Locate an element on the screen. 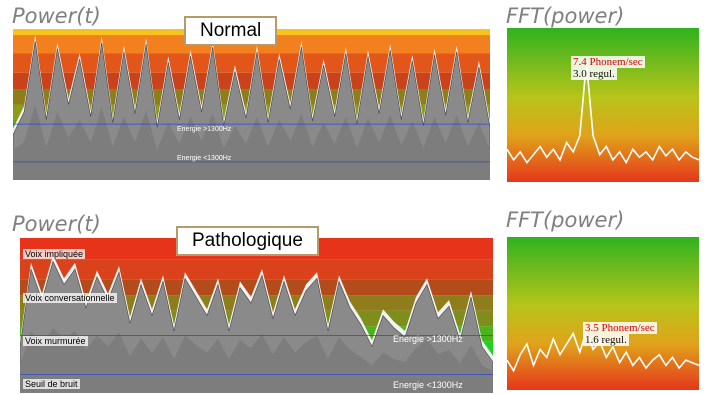 Image resolution: width=712 pixels, height=394 pixels. fft-rate-pathologique: 3.5 Phonem/sec is located at coordinates (620, 328).